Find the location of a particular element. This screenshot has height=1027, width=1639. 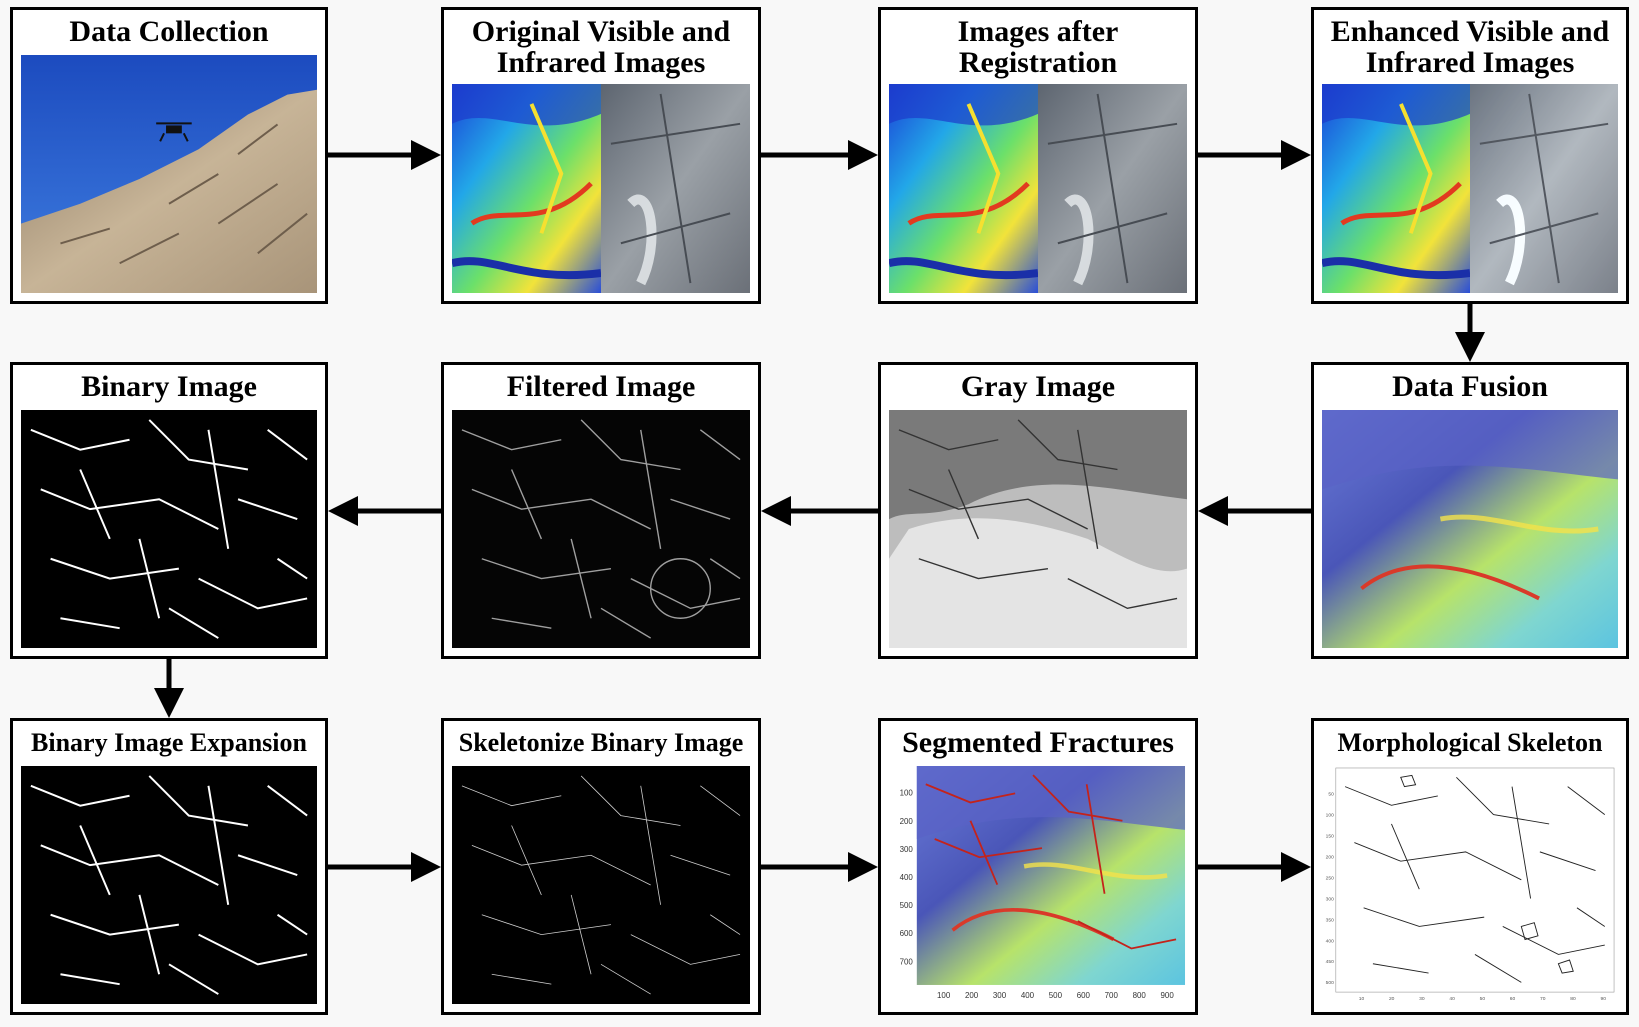

box-filtered-image: Filtered Image is located at coordinates (601, 510).